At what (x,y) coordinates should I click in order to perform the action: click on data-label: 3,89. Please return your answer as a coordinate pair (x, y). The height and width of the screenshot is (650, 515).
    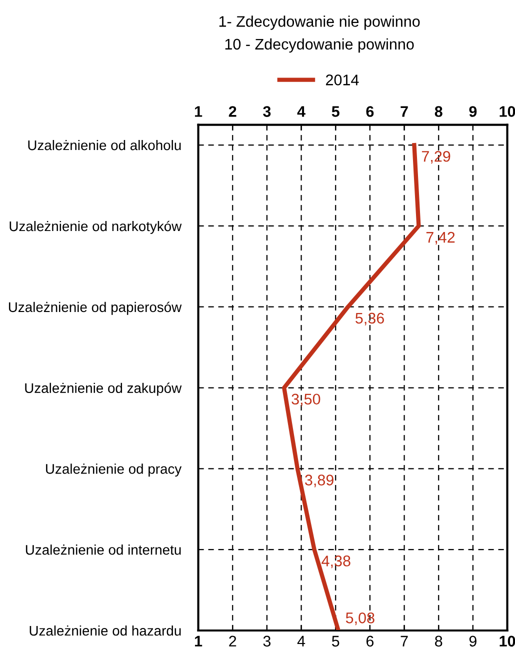
    Looking at the image, I should click on (319, 481).